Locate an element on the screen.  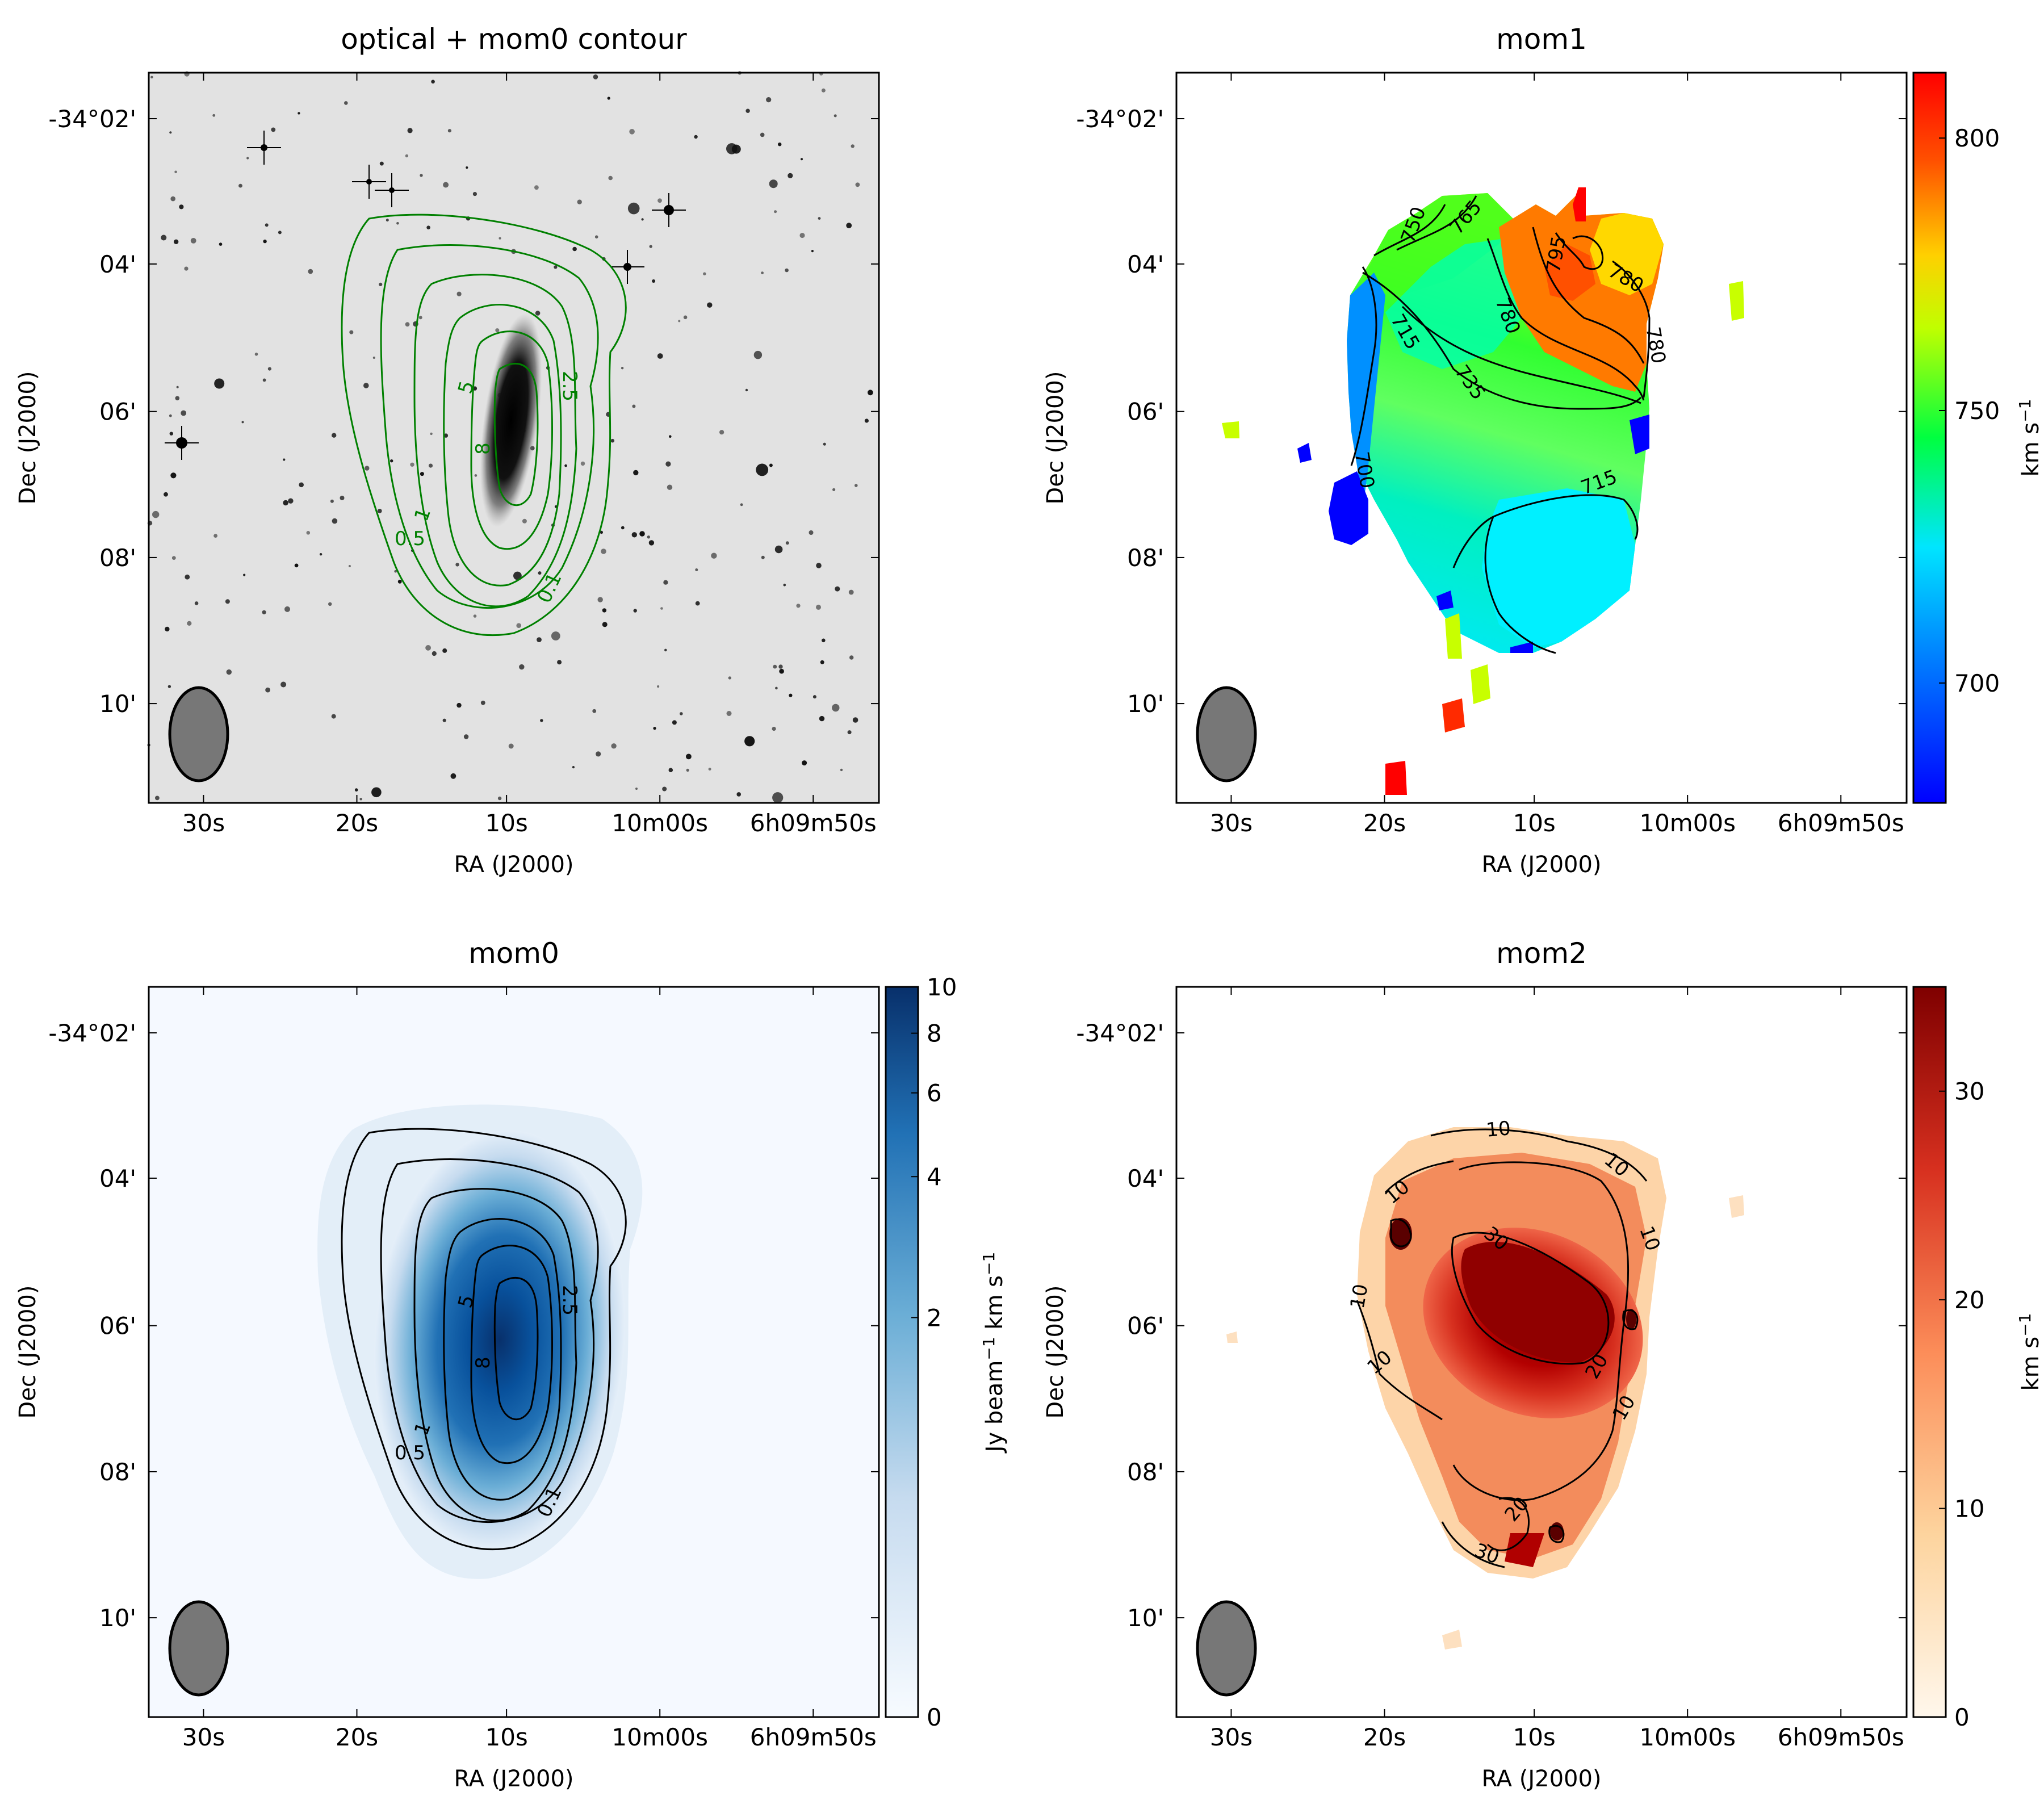
beam-ellipse is located at coordinates (198, 1648).